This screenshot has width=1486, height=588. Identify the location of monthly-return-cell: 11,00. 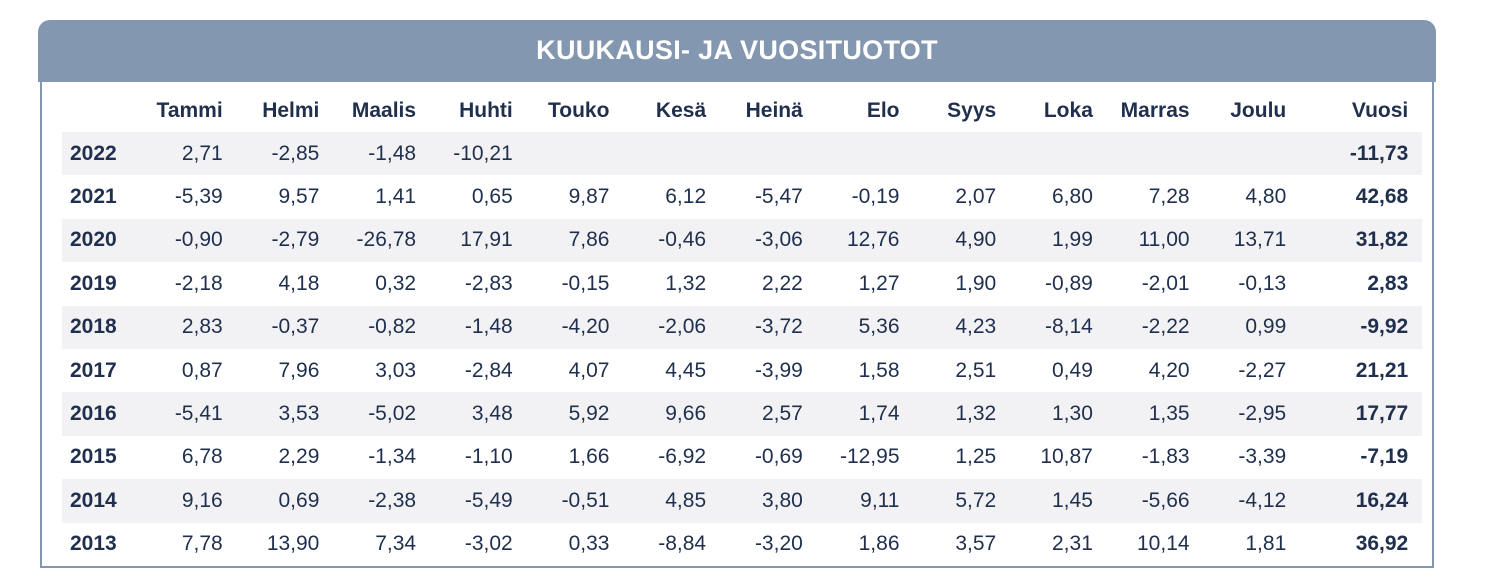
(1149, 240).